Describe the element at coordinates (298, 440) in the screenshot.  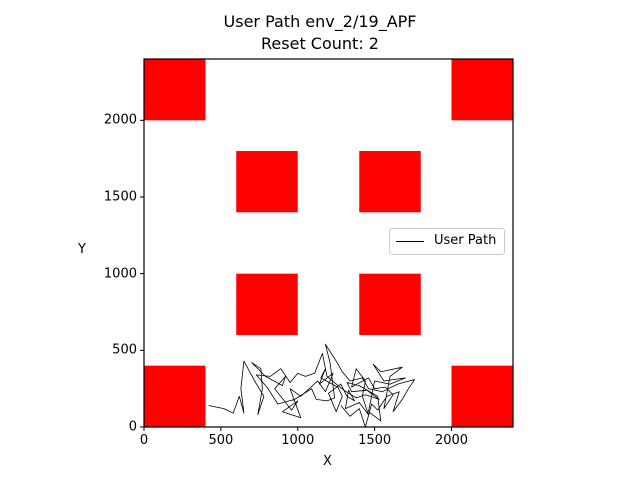
I see `x-tick-label: 1000` at that location.